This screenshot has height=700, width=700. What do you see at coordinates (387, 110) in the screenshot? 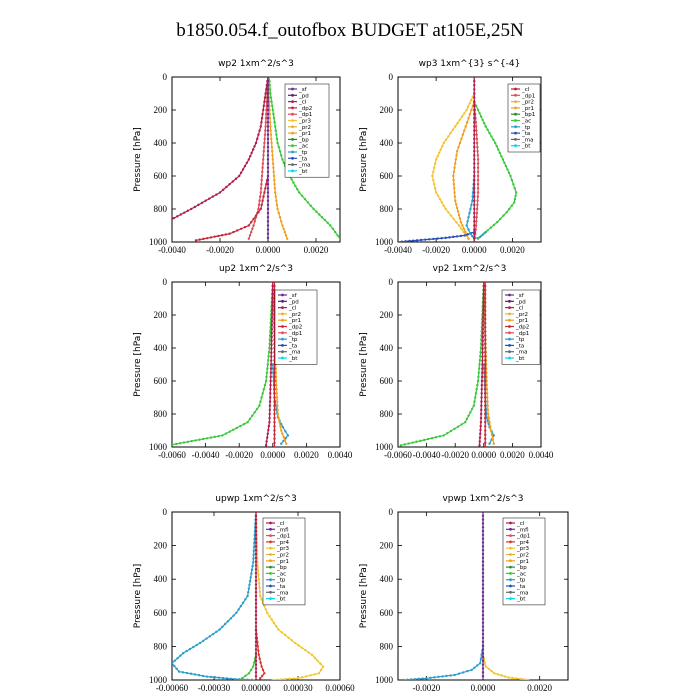
I see `y-tick-label: 200` at bounding box center [387, 110].